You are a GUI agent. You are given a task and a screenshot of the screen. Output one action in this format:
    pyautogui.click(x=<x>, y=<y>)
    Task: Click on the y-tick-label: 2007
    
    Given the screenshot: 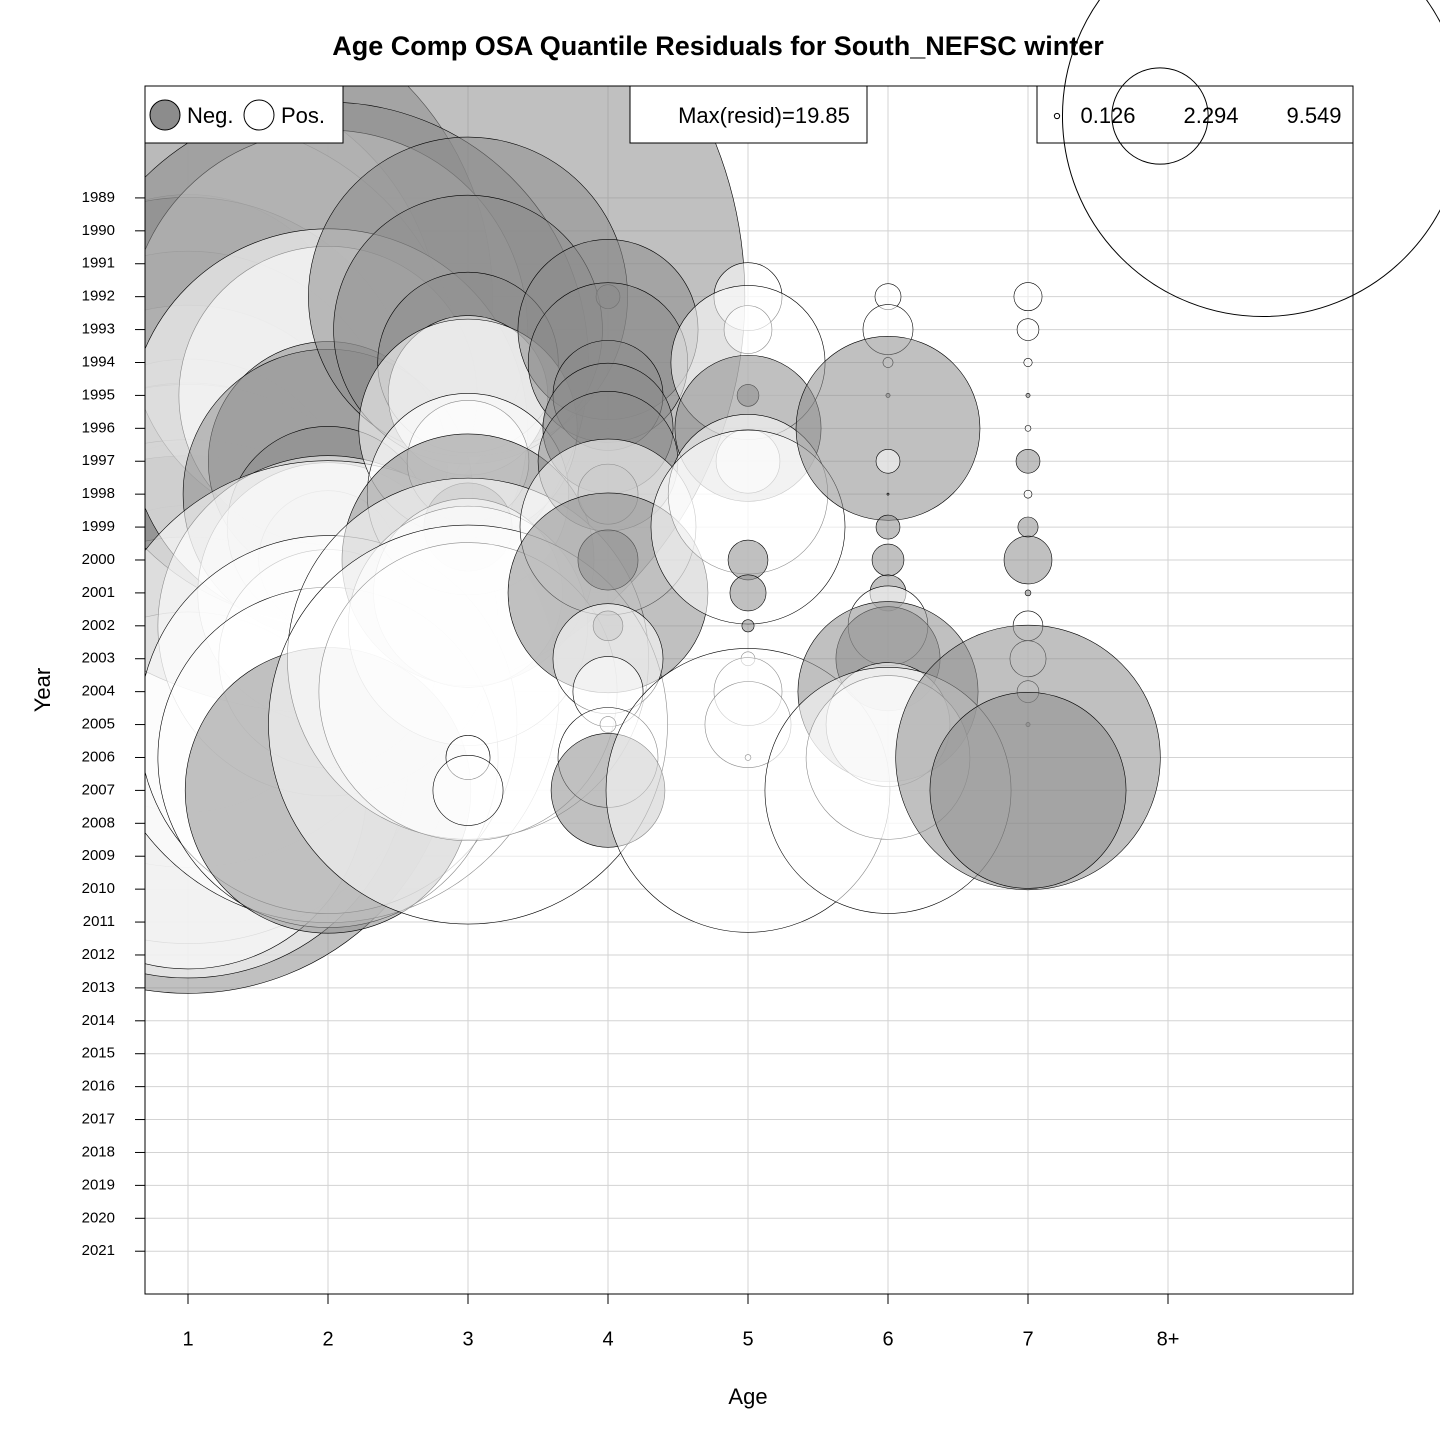 What is the action you would take?
    pyautogui.click(x=98, y=789)
    